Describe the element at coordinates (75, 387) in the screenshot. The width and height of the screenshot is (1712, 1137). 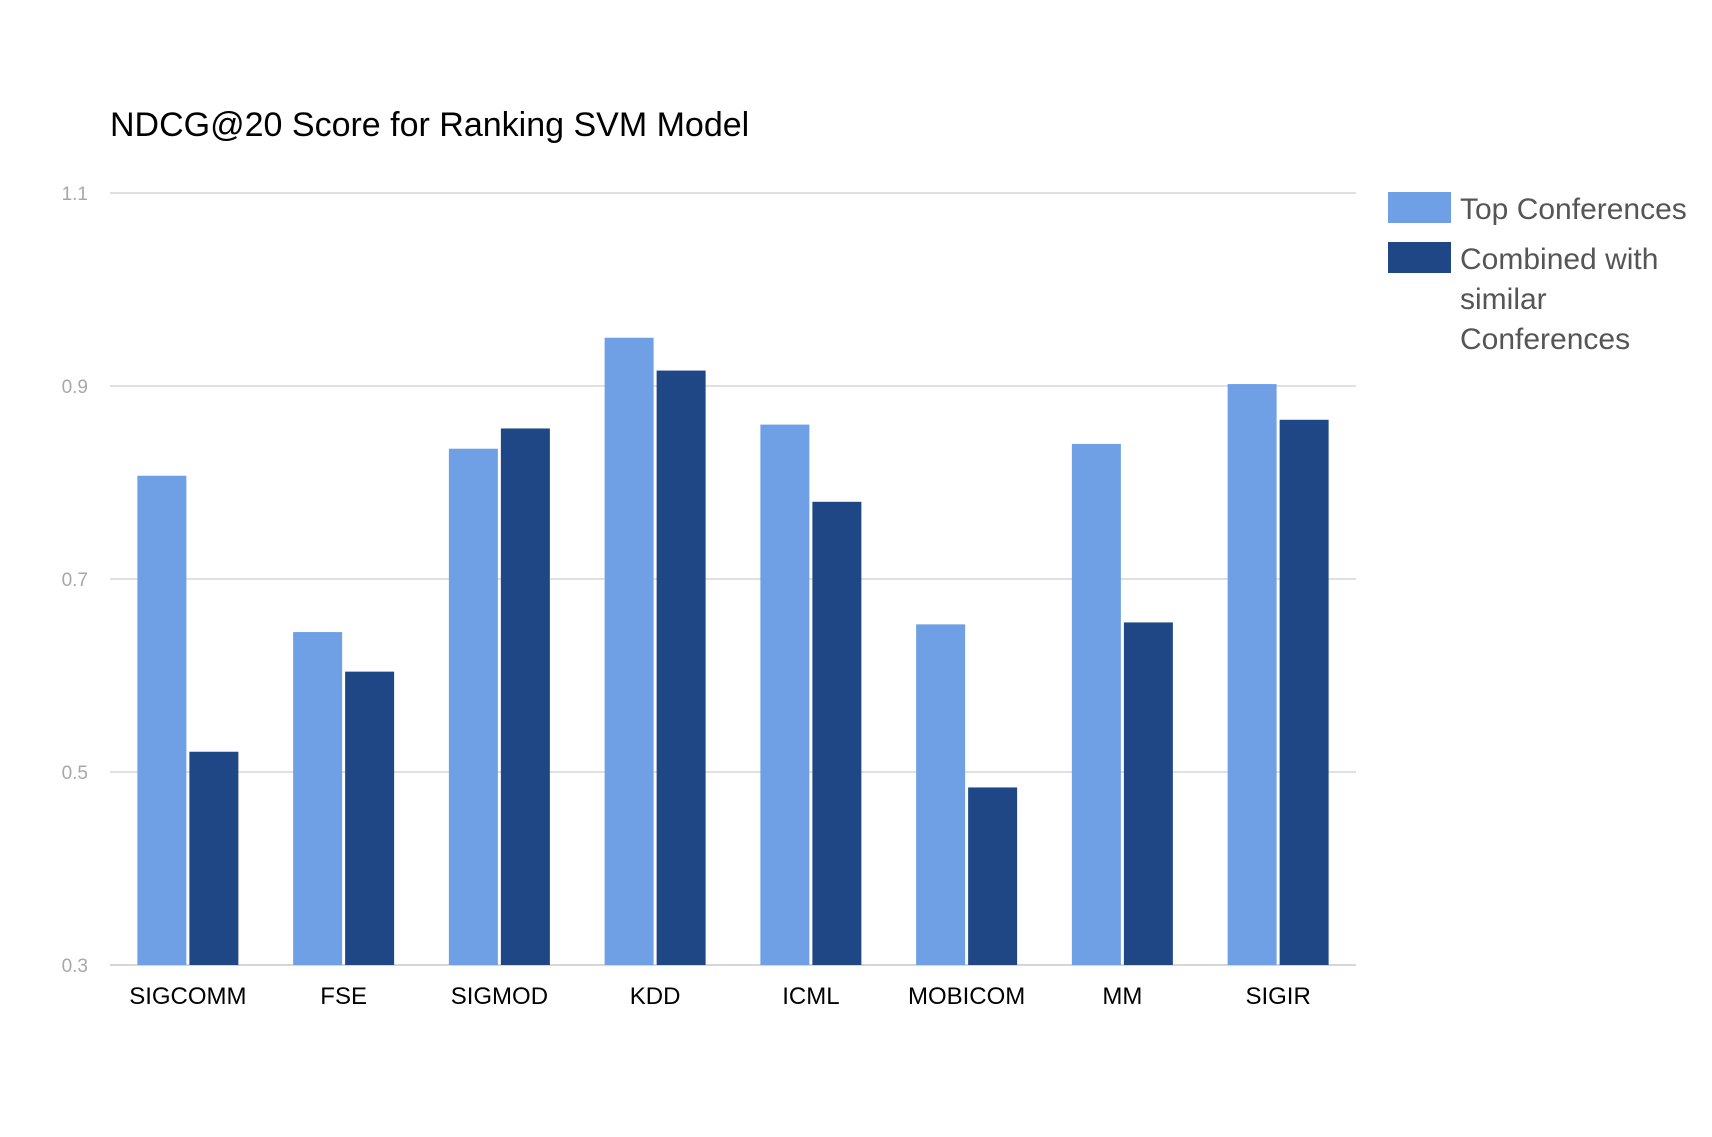
I see `y-tick-label: 0.9` at that location.